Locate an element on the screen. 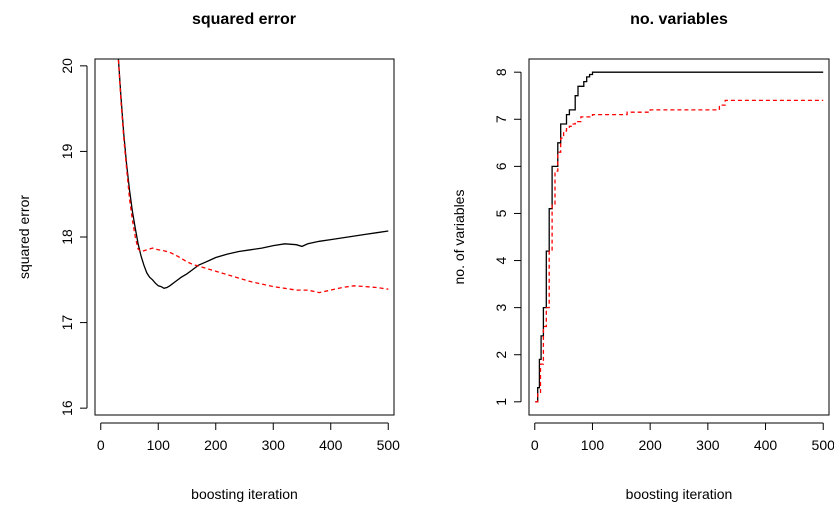  y-tick-label: 19 is located at coordinates (67, 151).